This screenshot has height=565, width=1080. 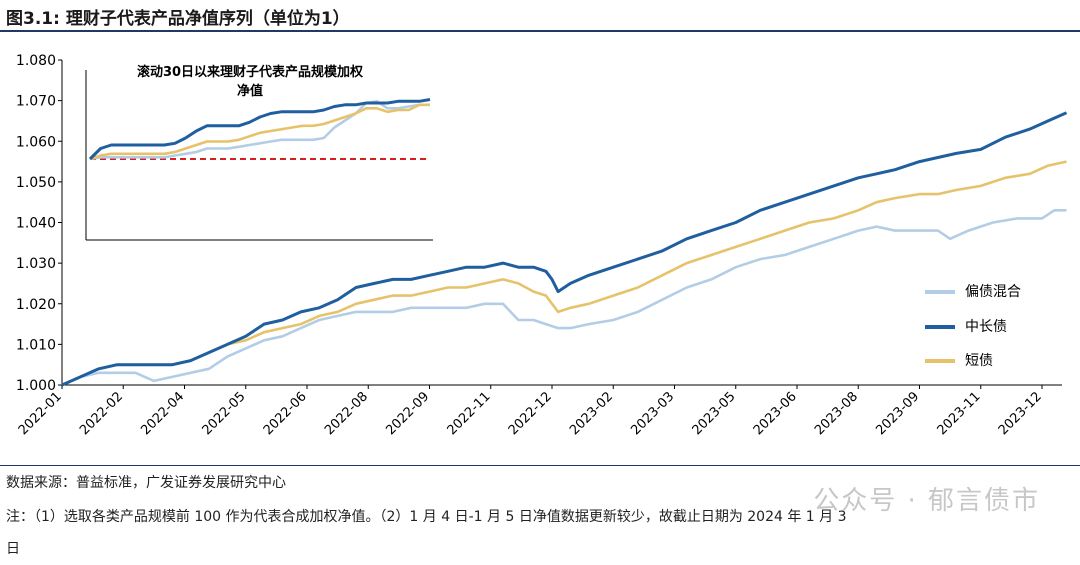 What do you see at coordinates (469, 413) in the screenshot?
I see `x-tick-label: 2022-11` at bounding box center [469, 413].